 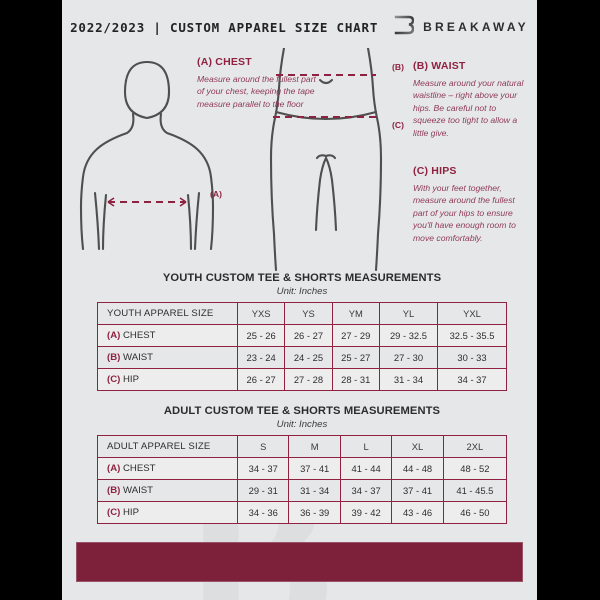 I want to click on measurement-cell: 29 - 31, so click(x=263, y=490).